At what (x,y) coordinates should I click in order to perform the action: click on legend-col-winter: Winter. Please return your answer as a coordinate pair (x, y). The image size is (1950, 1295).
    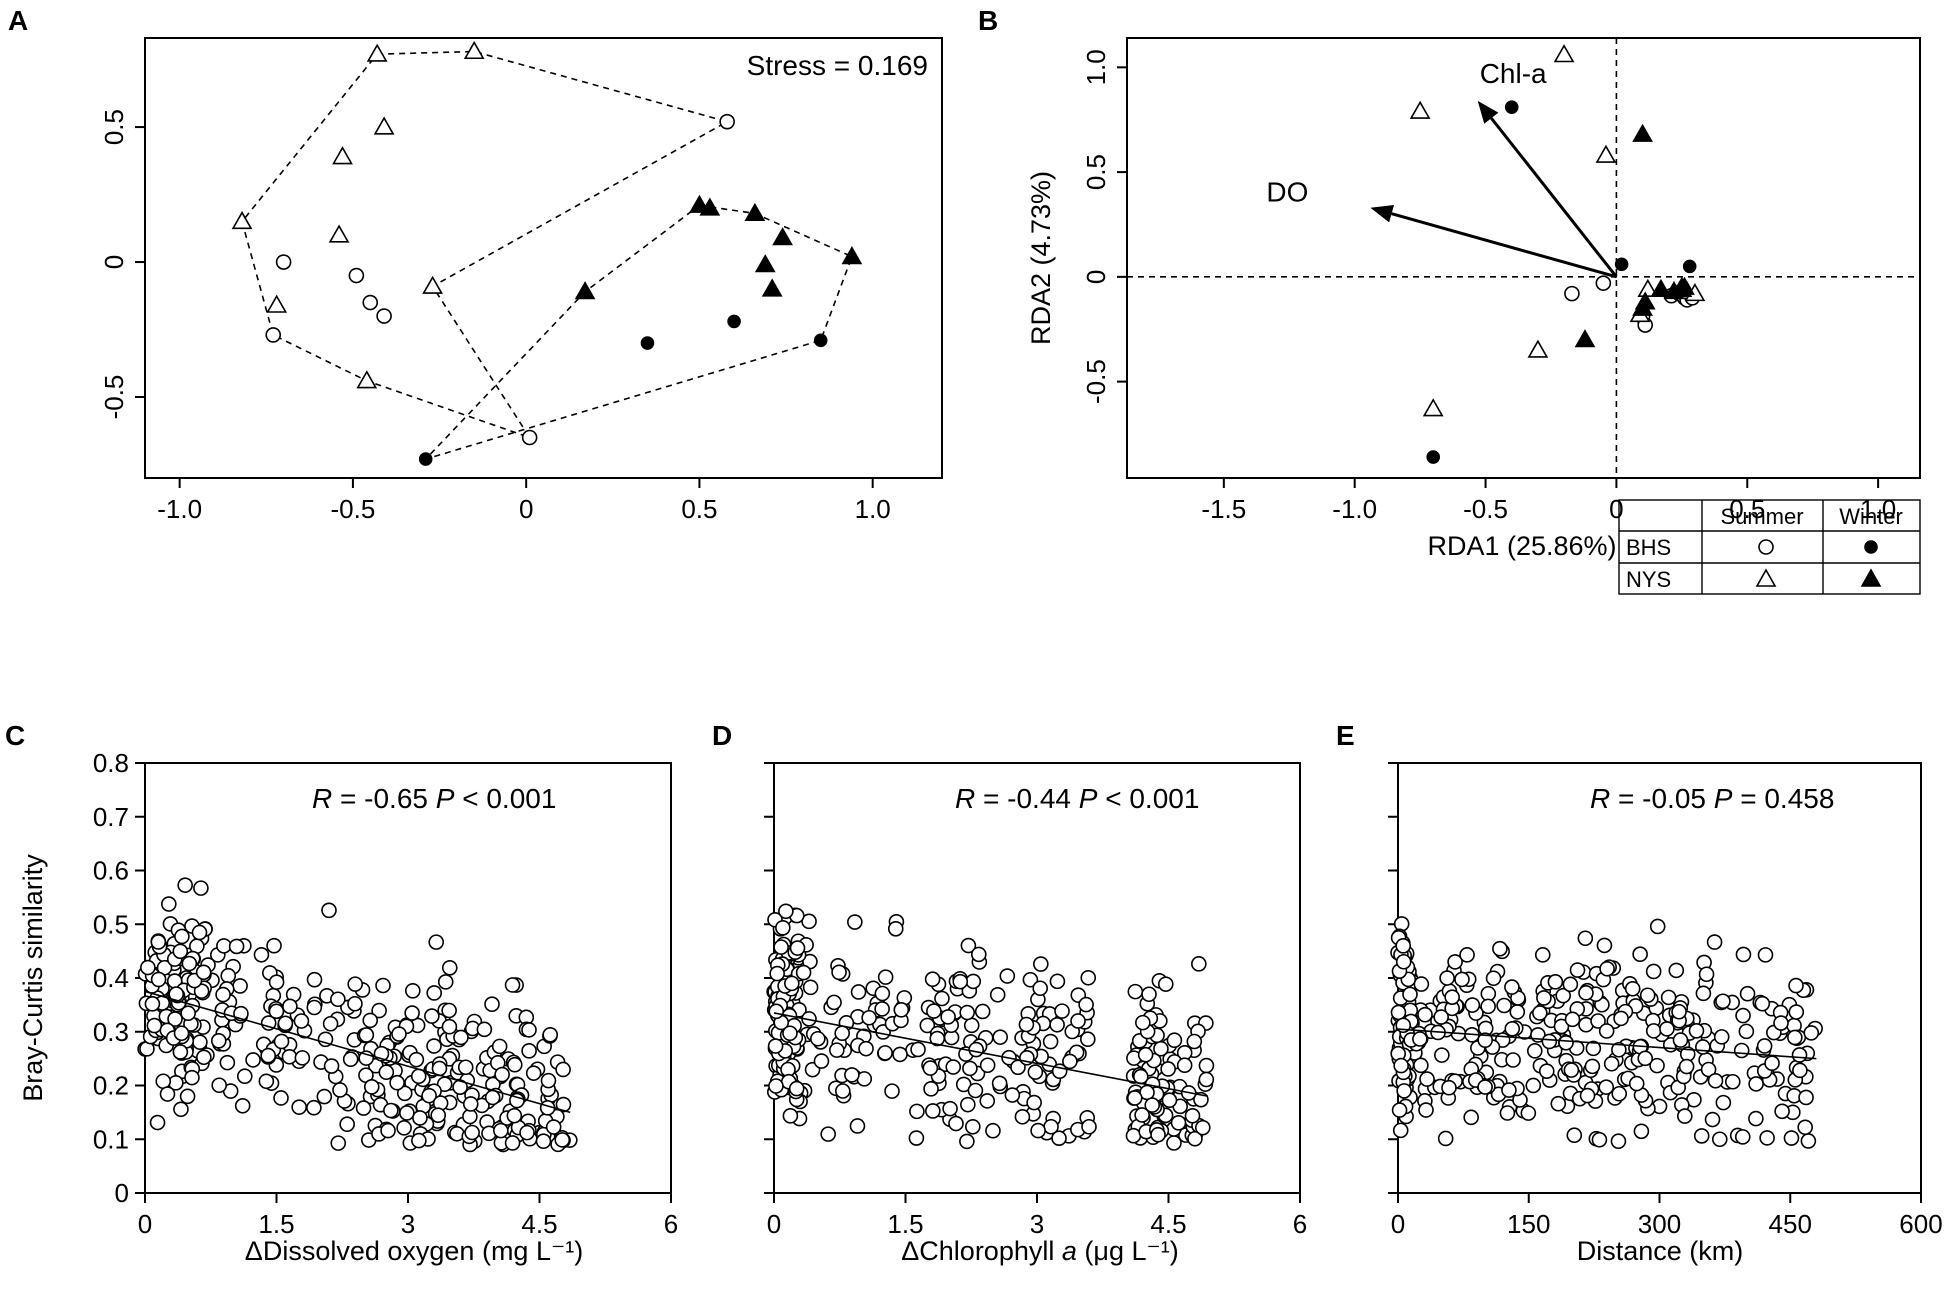
    Looking at the image, I should click on (1871, 516).